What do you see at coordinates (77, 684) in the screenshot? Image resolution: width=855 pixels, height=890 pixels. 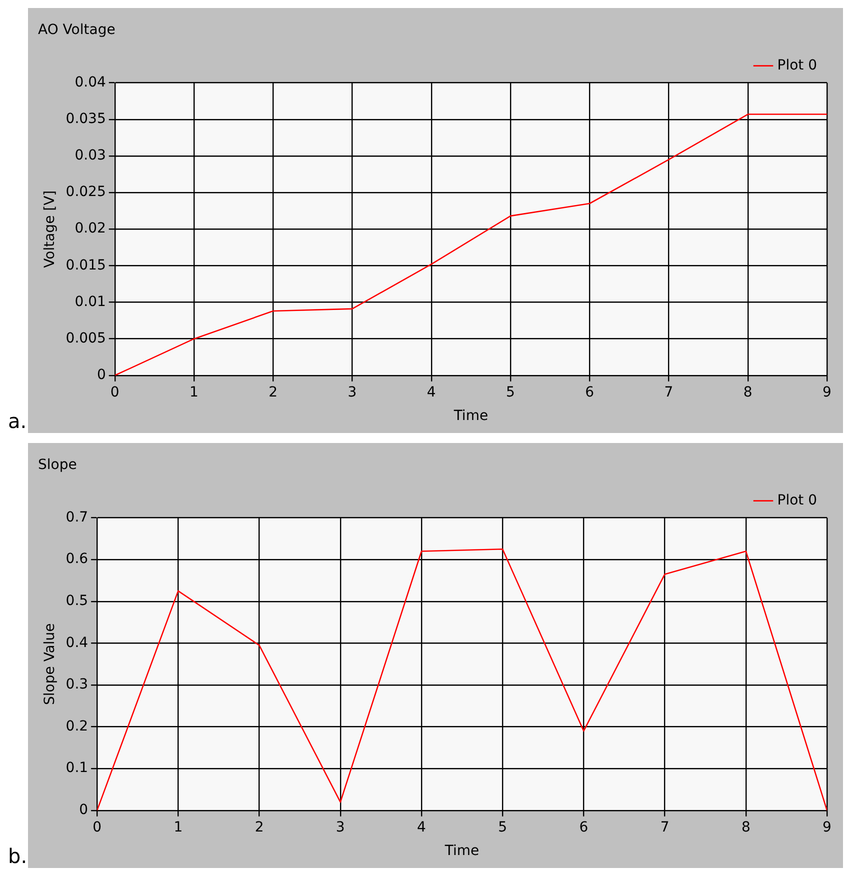 I see `y-tick-label: 0.3` at bounding box center [77, 684].